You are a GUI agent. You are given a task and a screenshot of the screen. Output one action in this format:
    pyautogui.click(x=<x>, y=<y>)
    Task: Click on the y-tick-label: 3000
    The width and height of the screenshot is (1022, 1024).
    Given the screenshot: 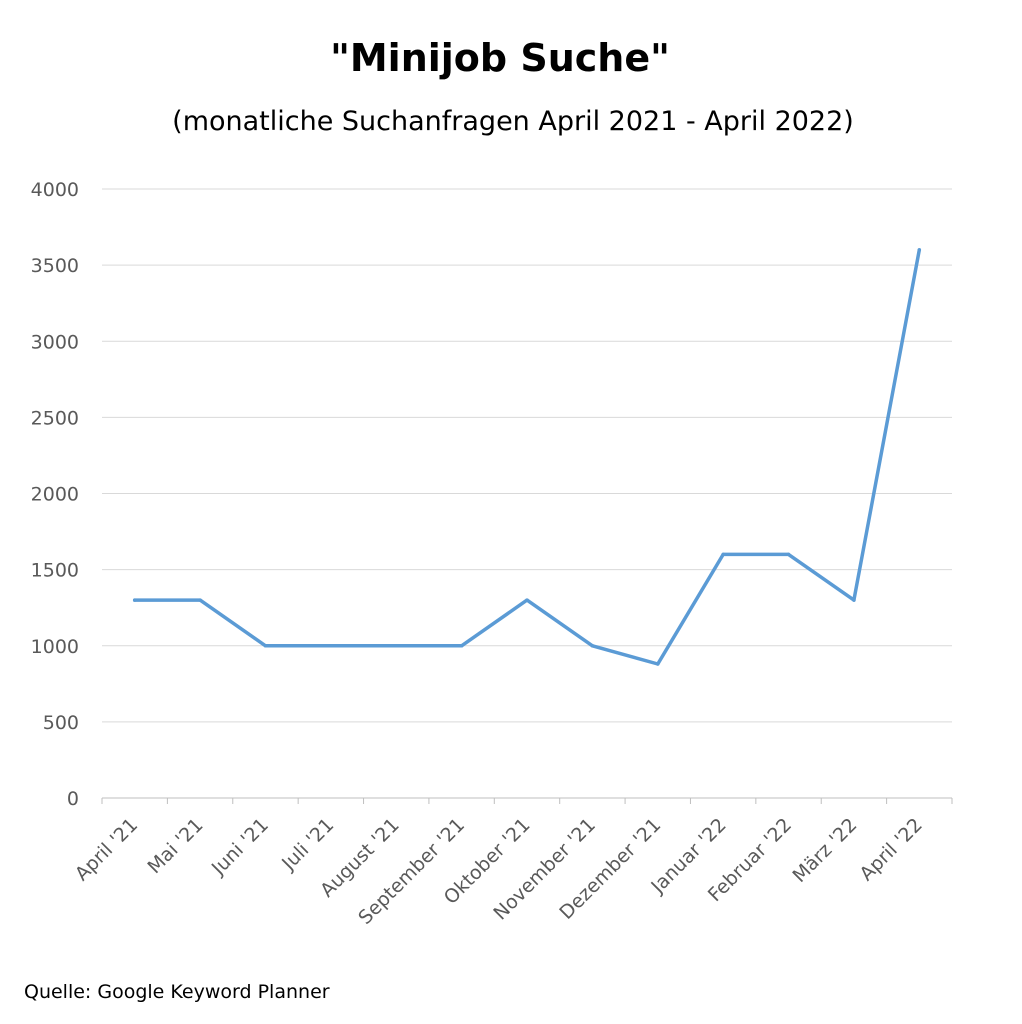 What is the action you would take?
    pyautogui.click(x=55, y=342)
    